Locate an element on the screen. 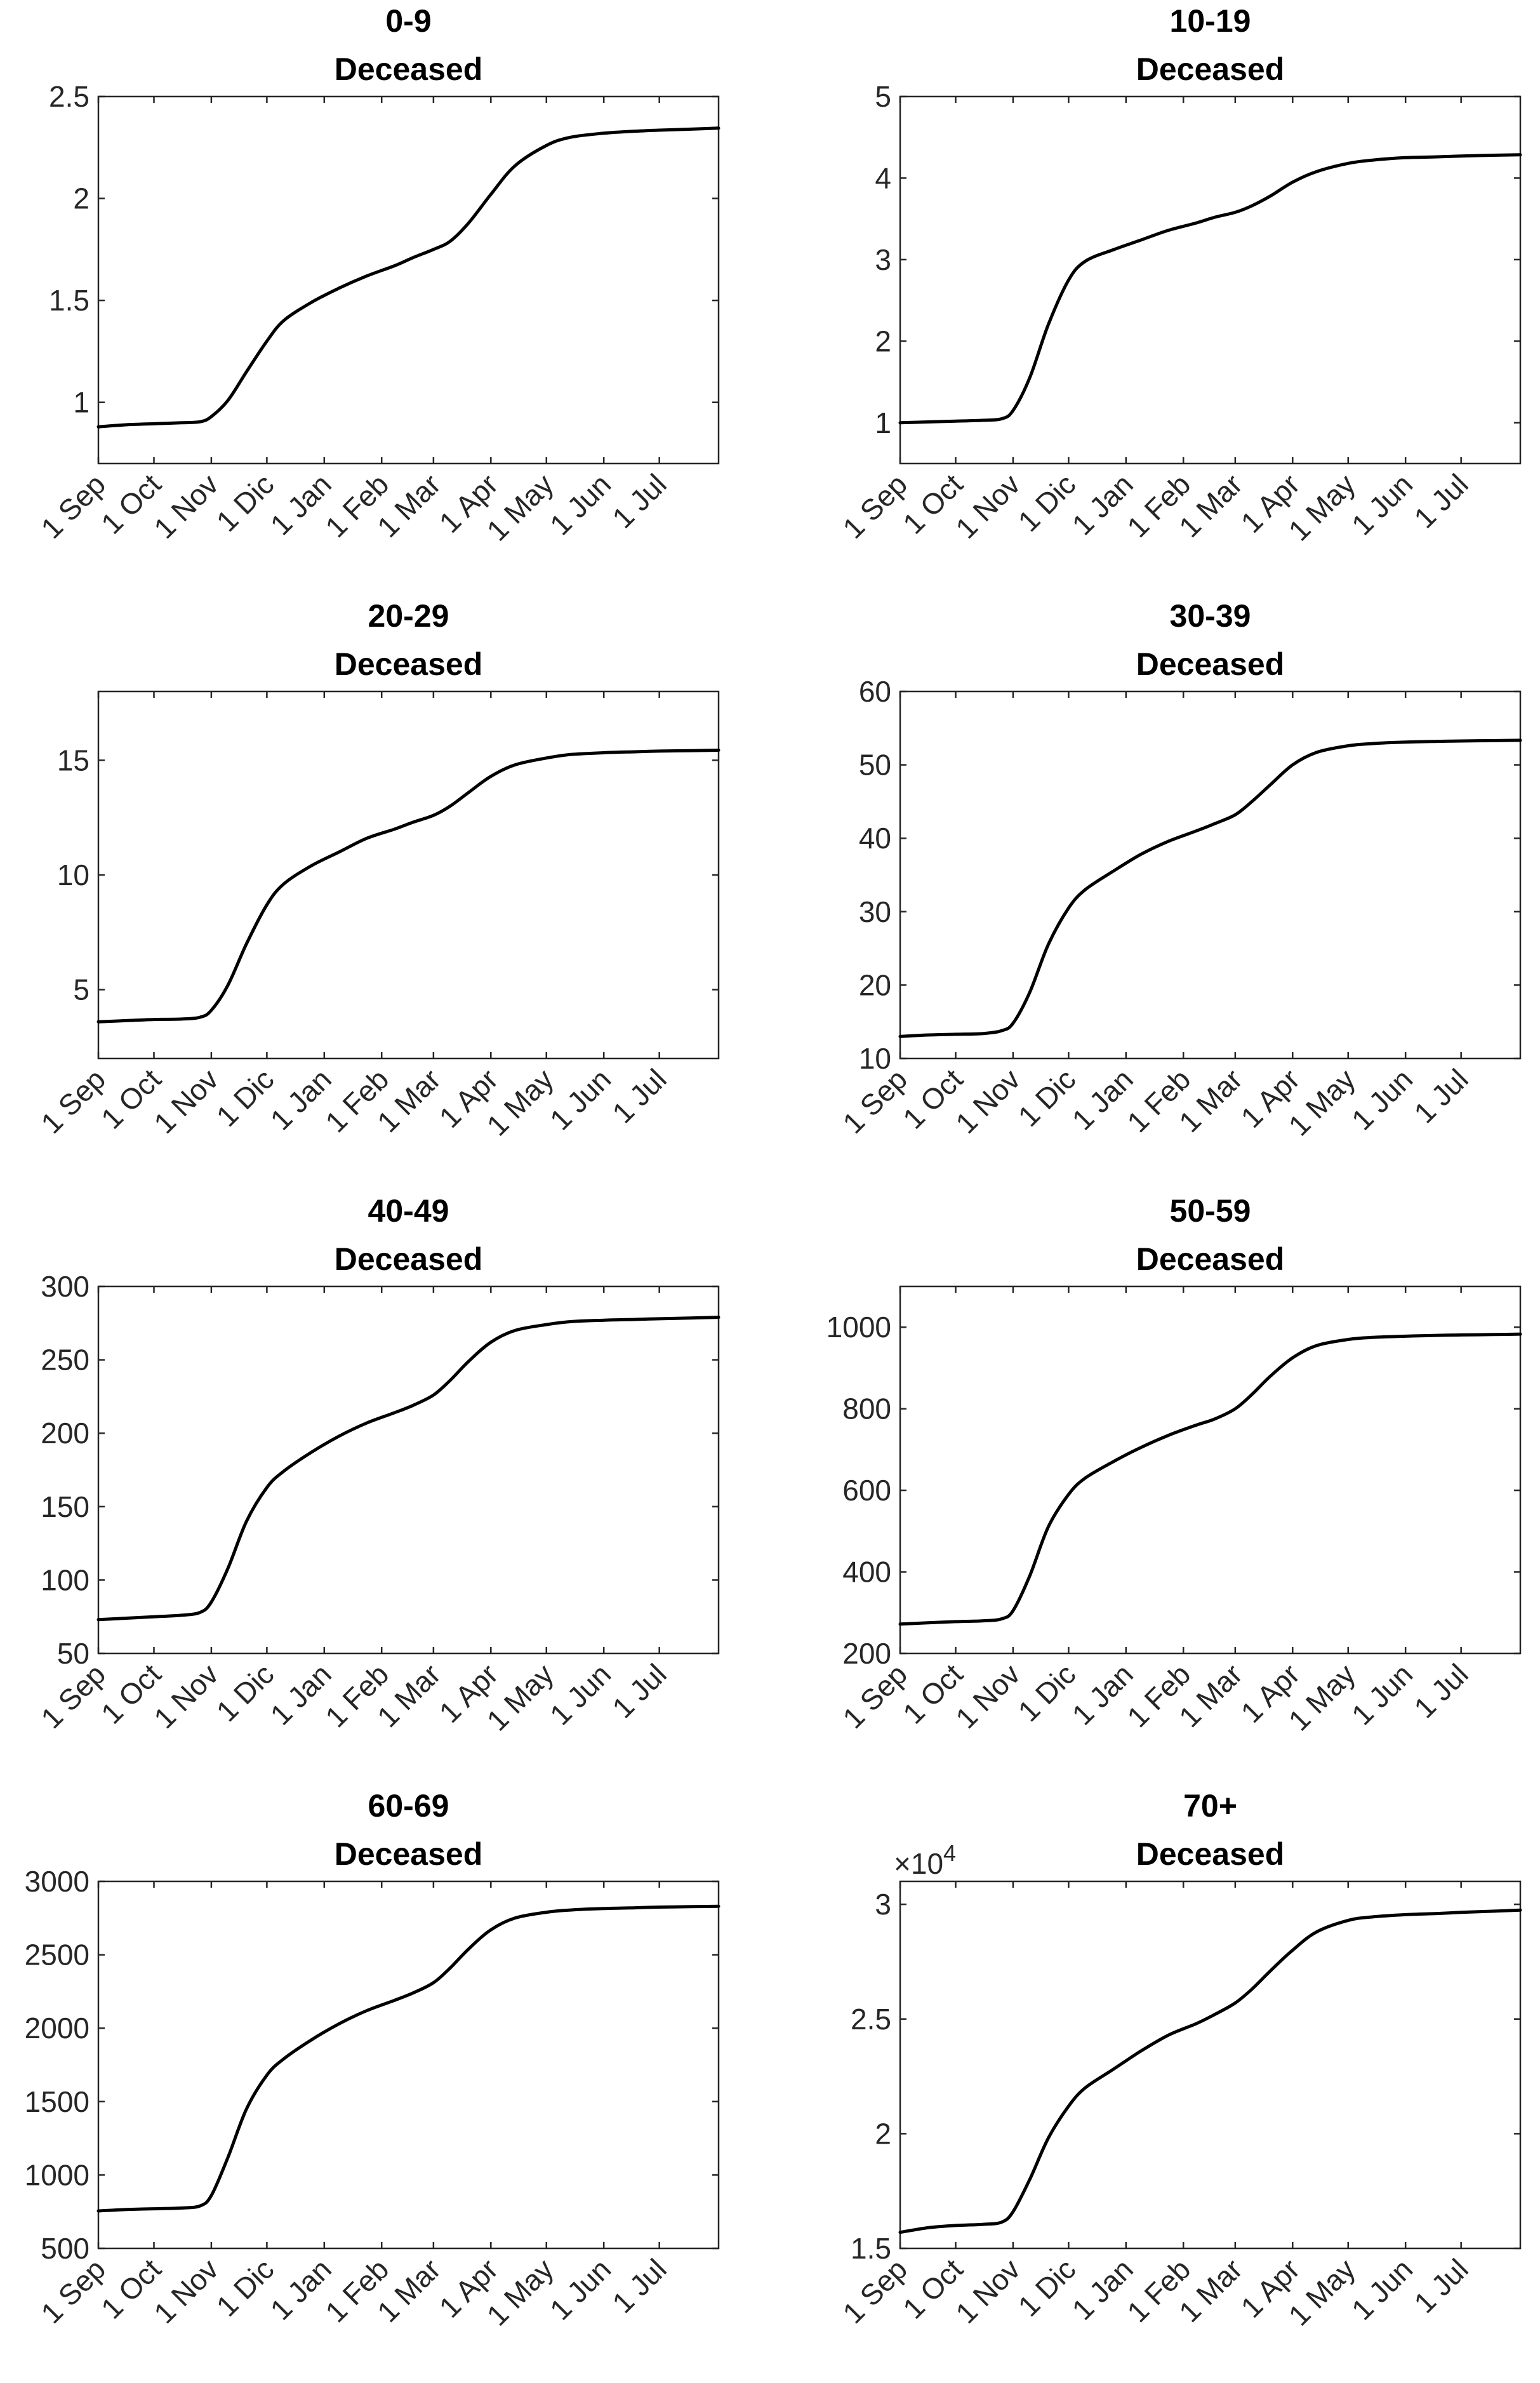 Image resolution: width=1540 pixels, height=2383 pixels. y-tick-label: 250 is located at coordinates (65, 1360).